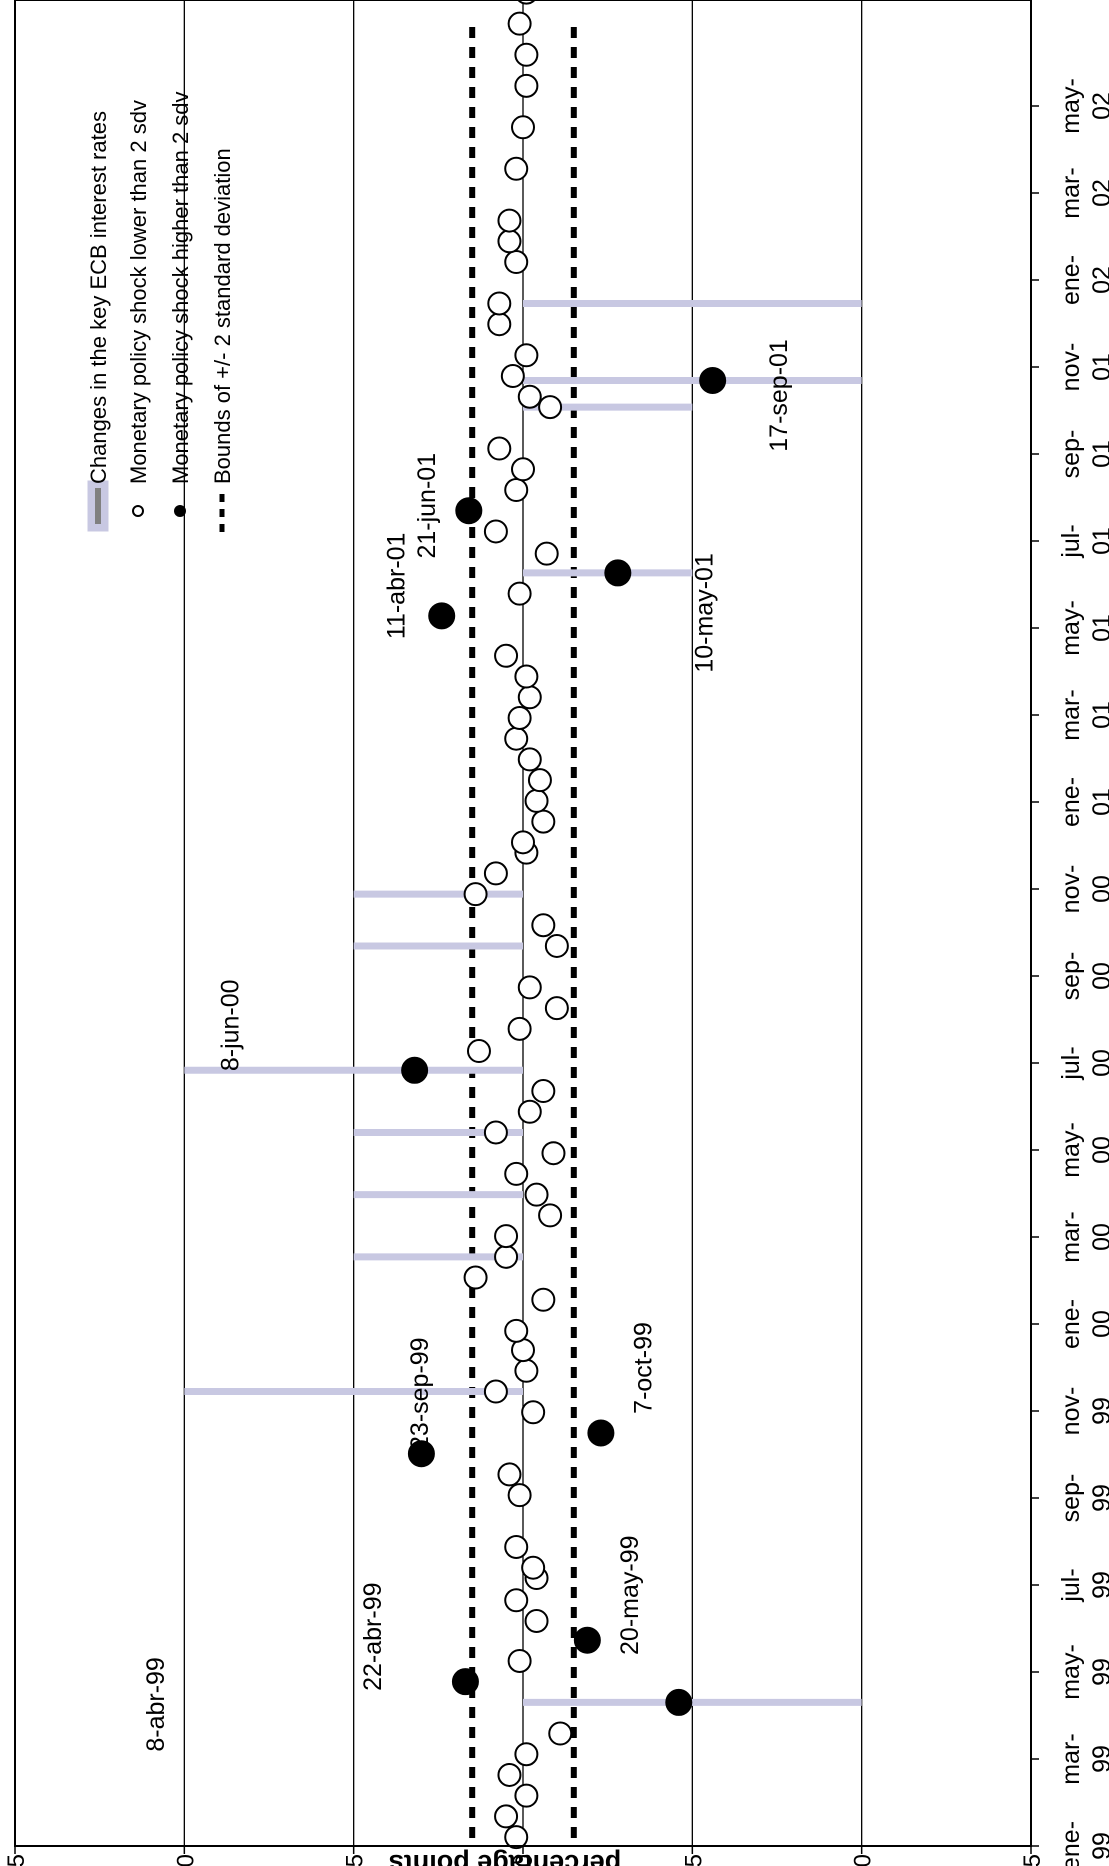  What do you see at coordinates (1071, 976) in the screenshot?
I see `date-tick-label-line: sep-` at bounding box center [1071, 976].